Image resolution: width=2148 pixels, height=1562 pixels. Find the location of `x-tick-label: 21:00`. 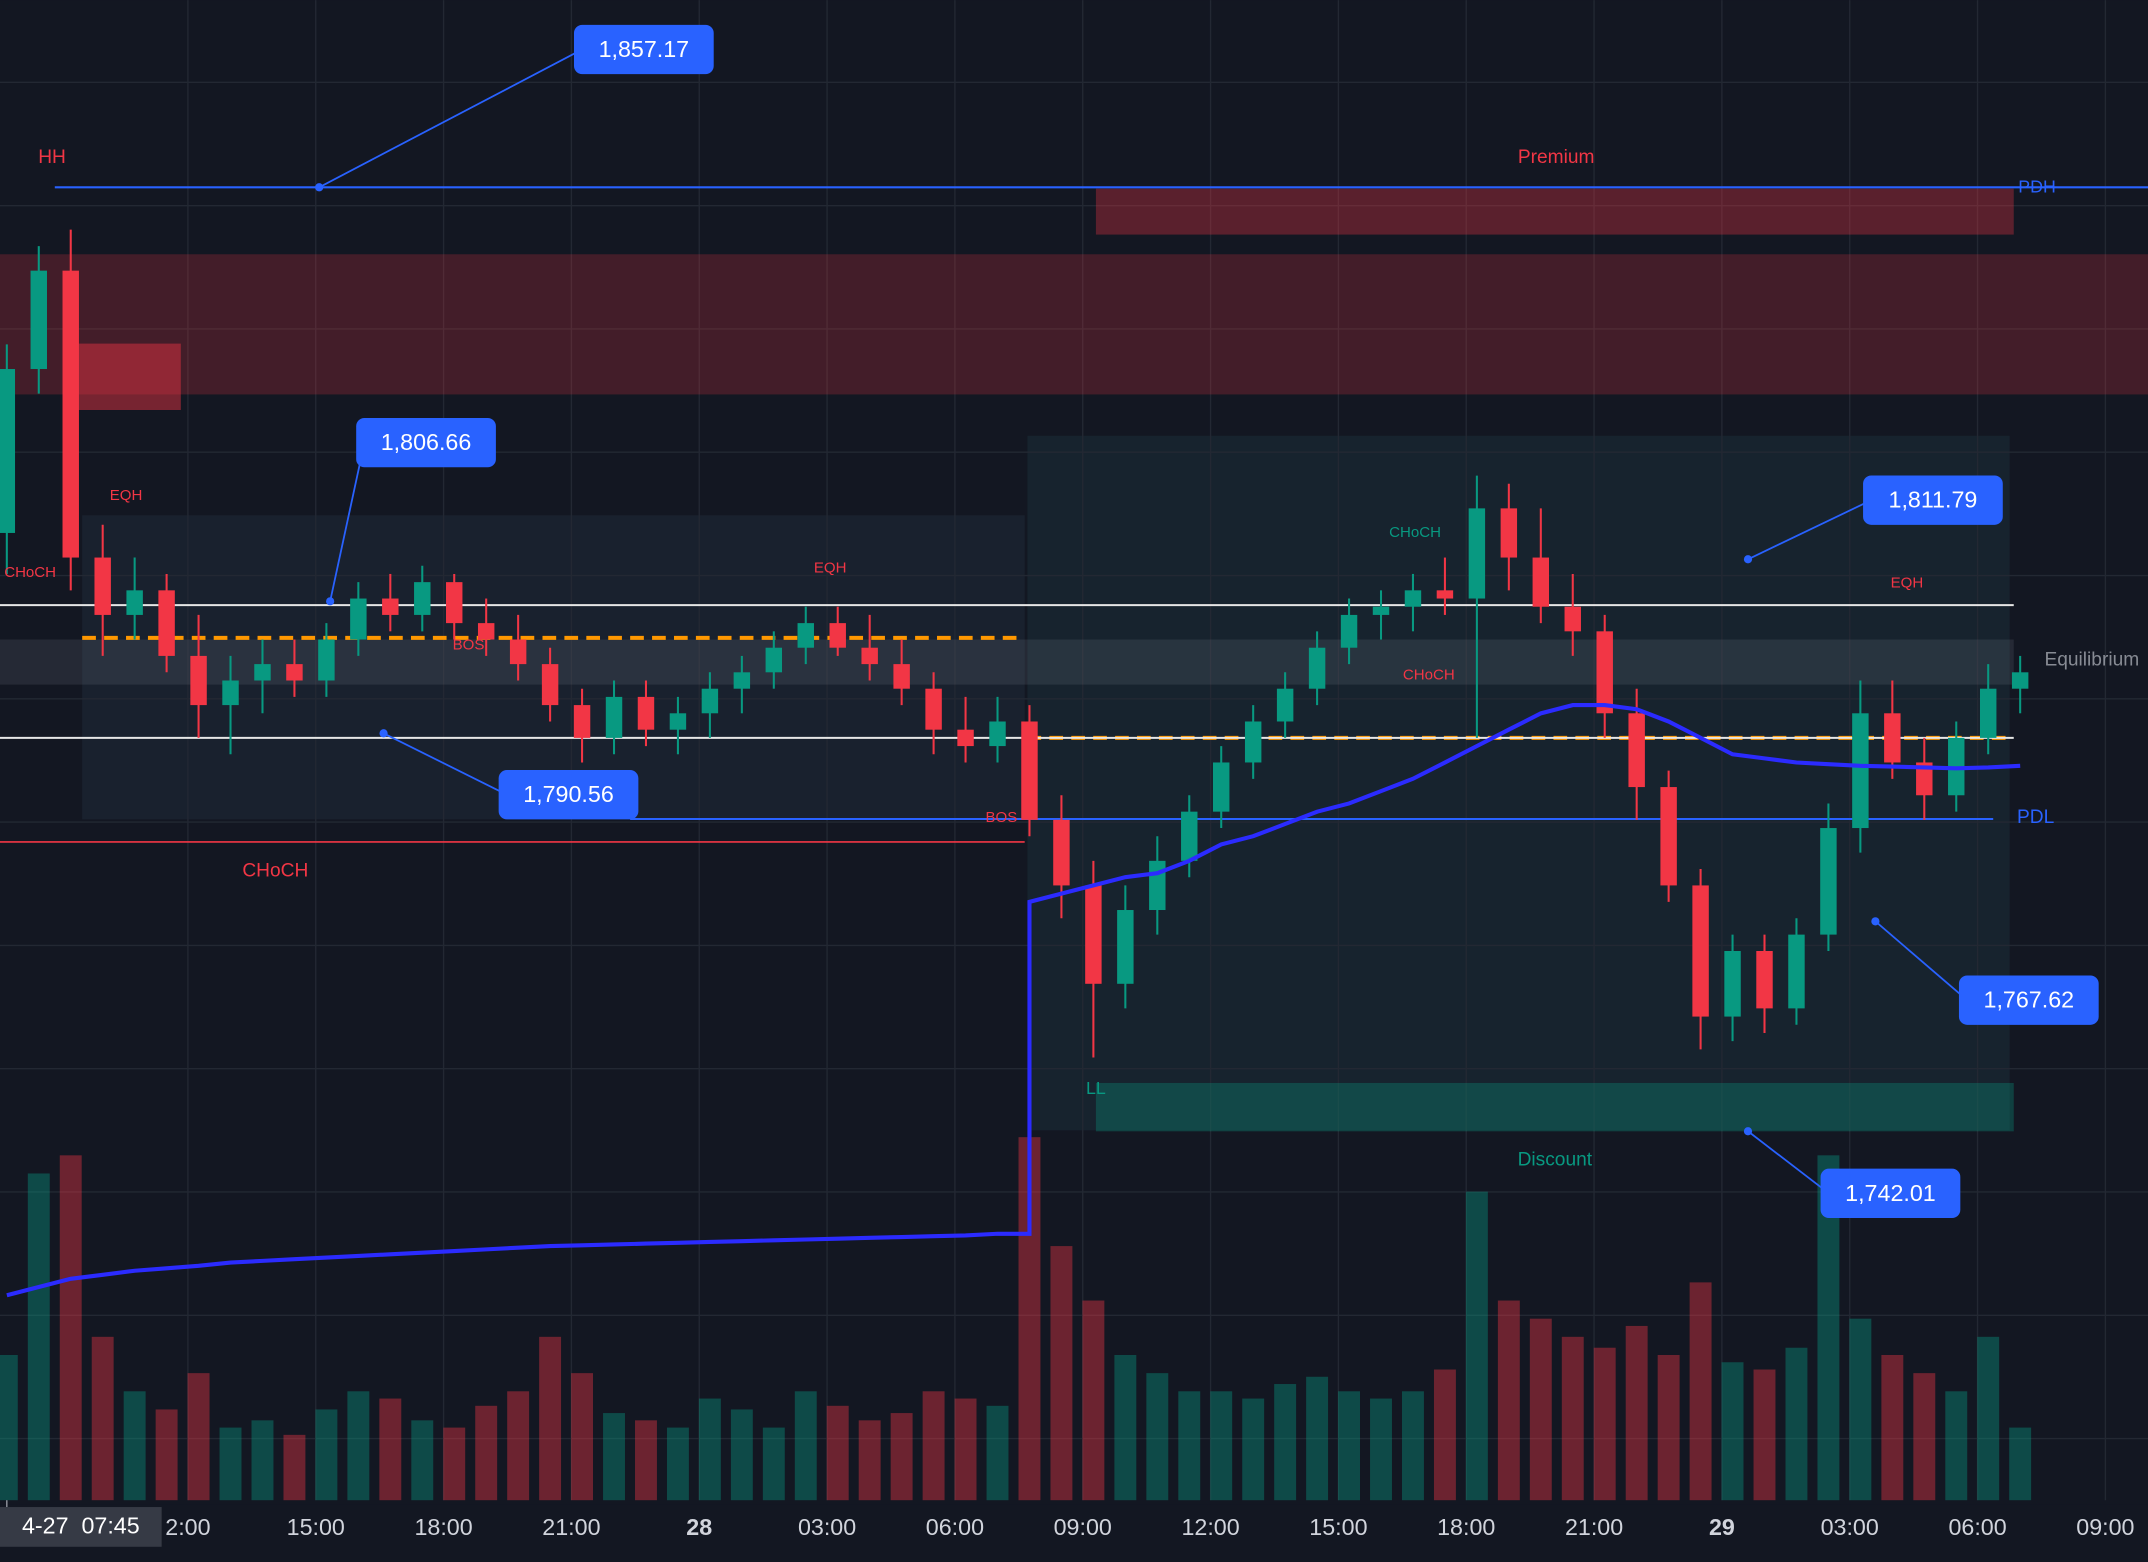

x-tick-label: 21:00 is located at coordinates (1594, 1527).